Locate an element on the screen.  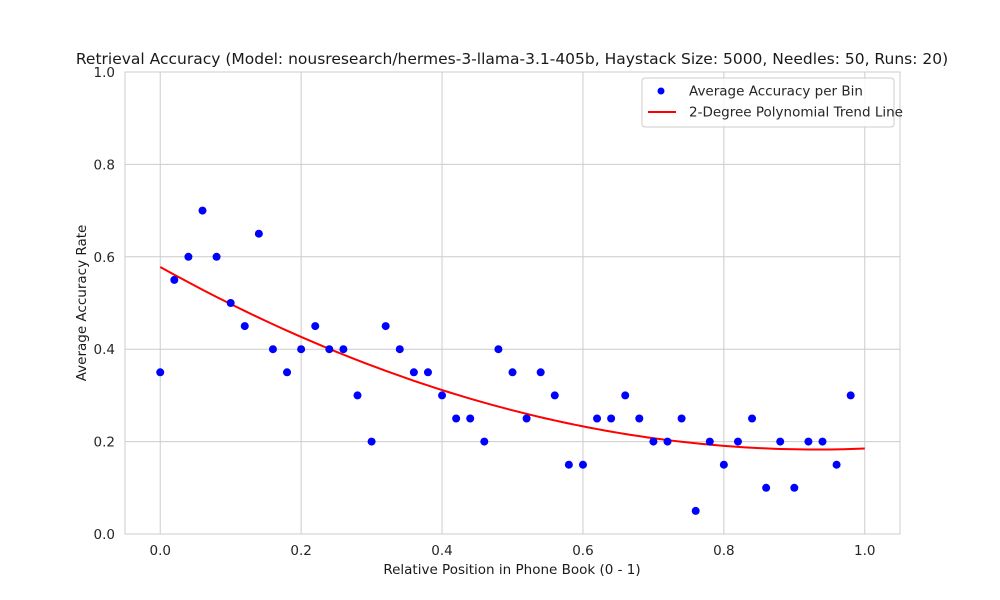
y-tick-label: 0.2 is located at coordinates (104, 443).